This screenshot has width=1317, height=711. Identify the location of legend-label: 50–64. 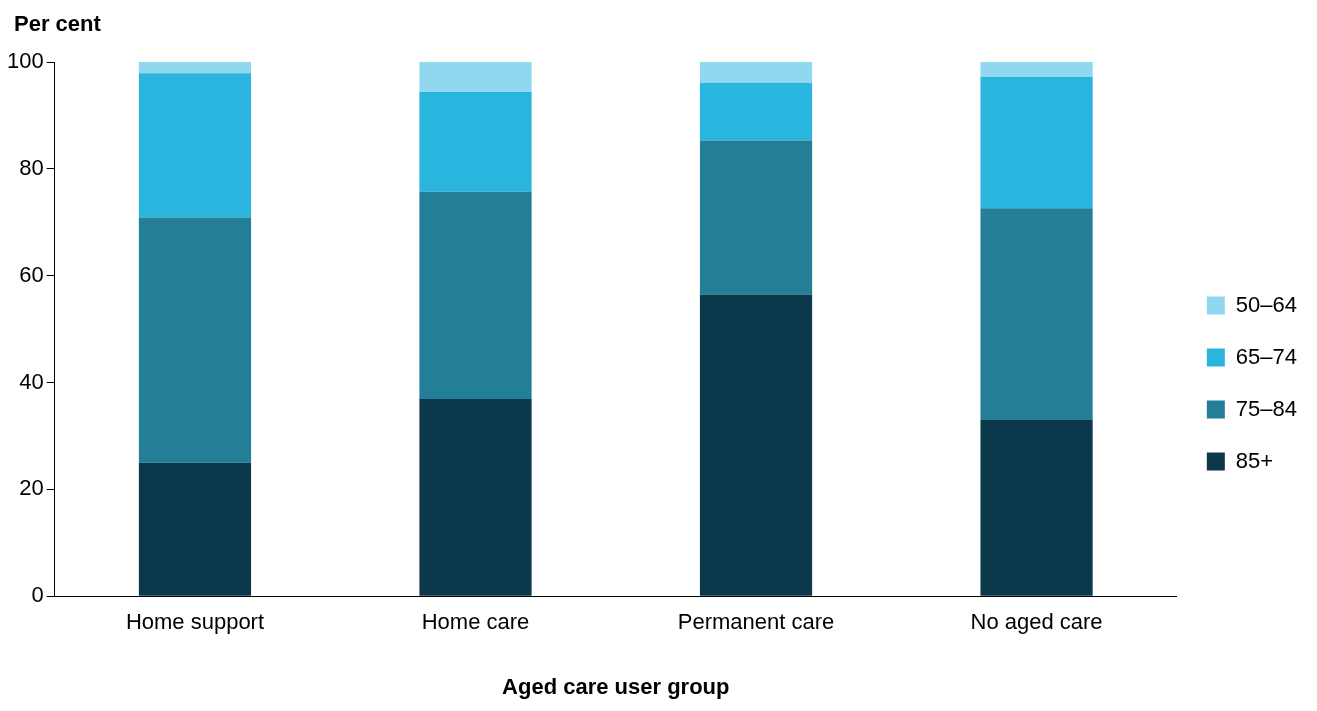
(1266, 304).